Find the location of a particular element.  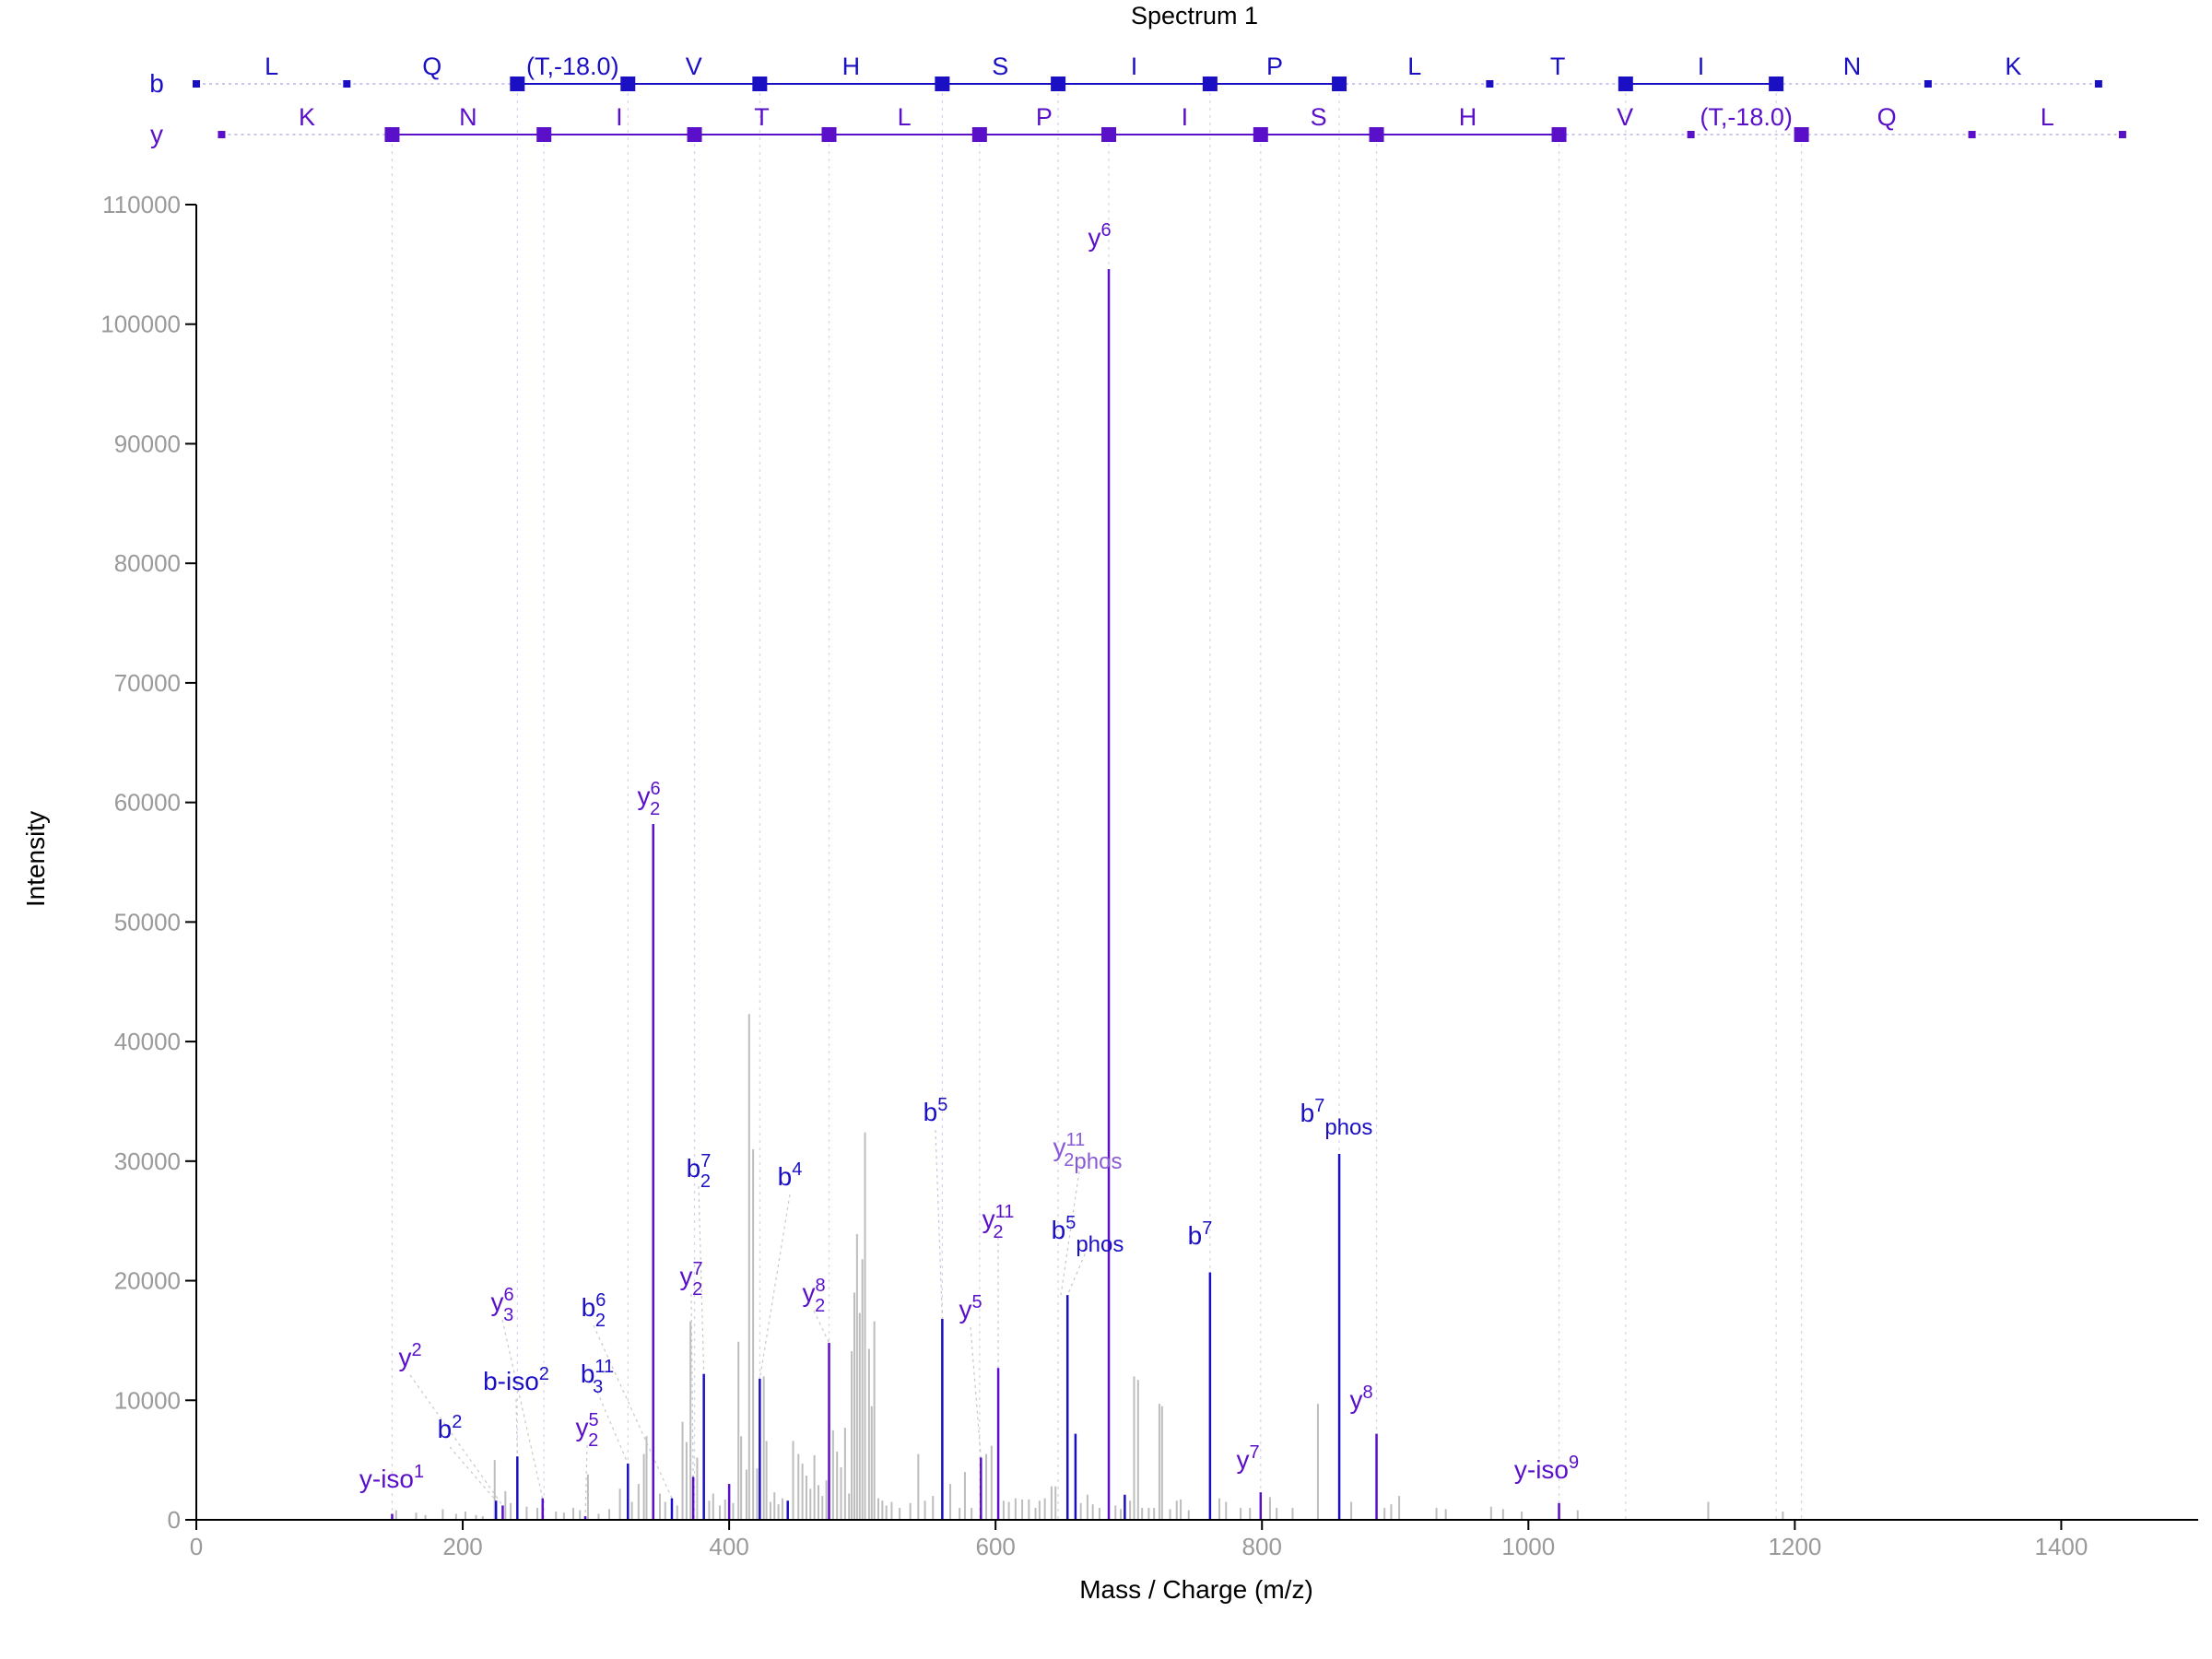

b-ladder-residue: I is located at coordinates (1134, 66).